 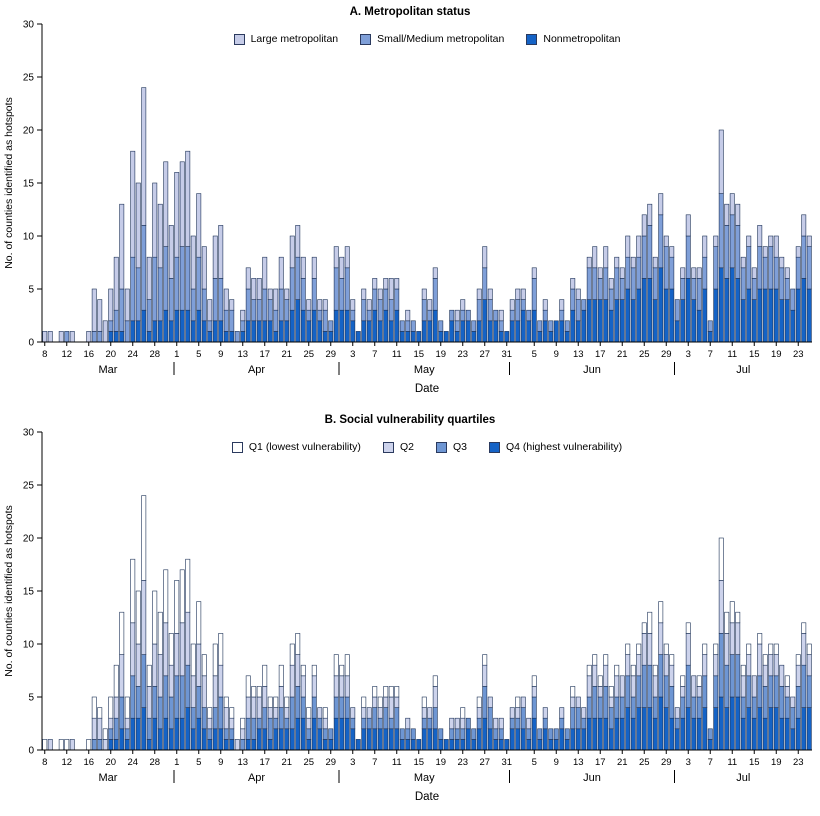 What do you see at coordinates (29, 539) in the screenshot?
I see `y-tick-label: 20` at bounding box center [29, 539].